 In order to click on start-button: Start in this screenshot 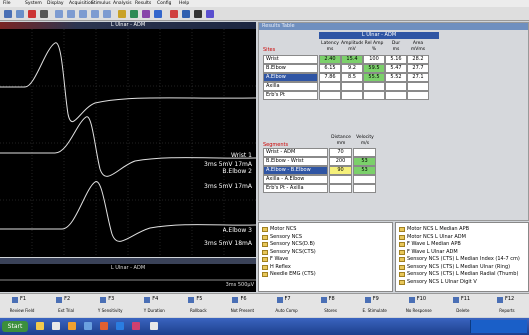, I will do `click(15, 326)`.